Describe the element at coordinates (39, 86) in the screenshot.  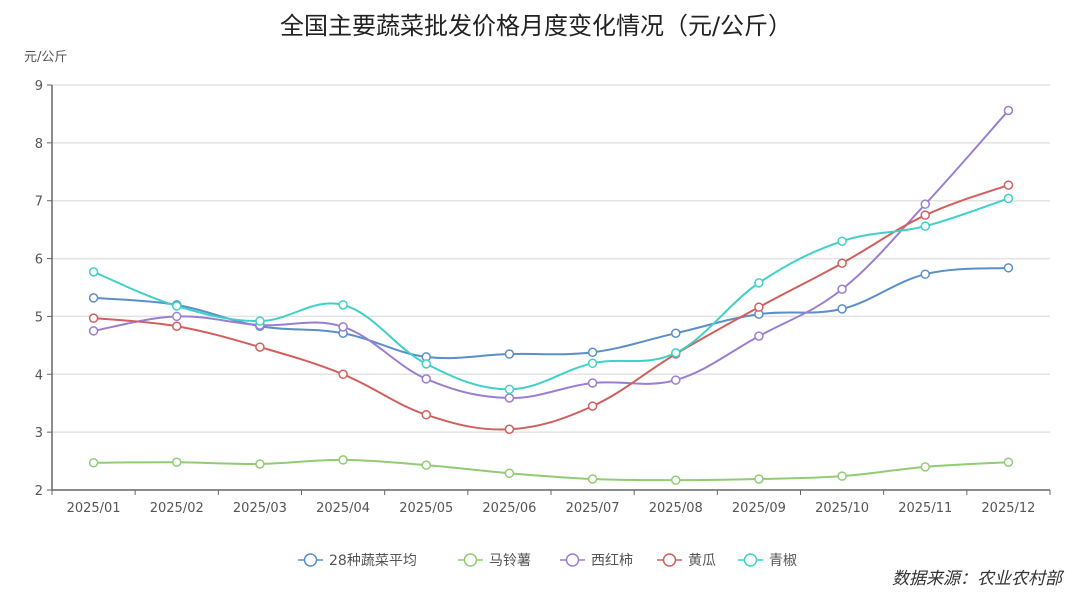
I see `y-tick-label: 9` at that location.